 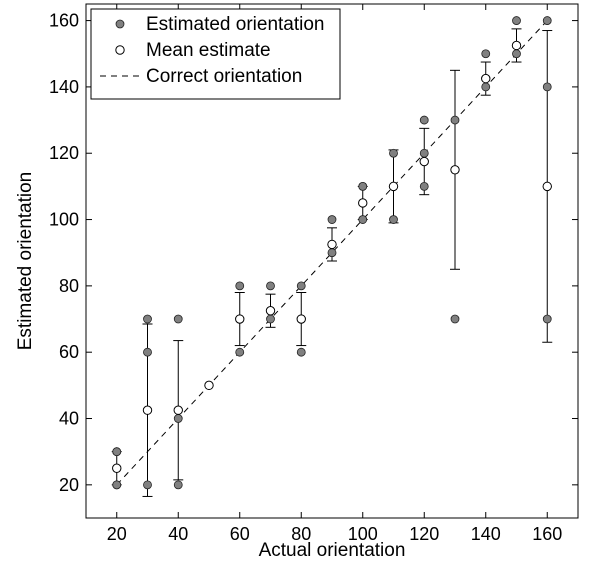 I want to click on x-tick-label: 120, so click(x=424, y=534).